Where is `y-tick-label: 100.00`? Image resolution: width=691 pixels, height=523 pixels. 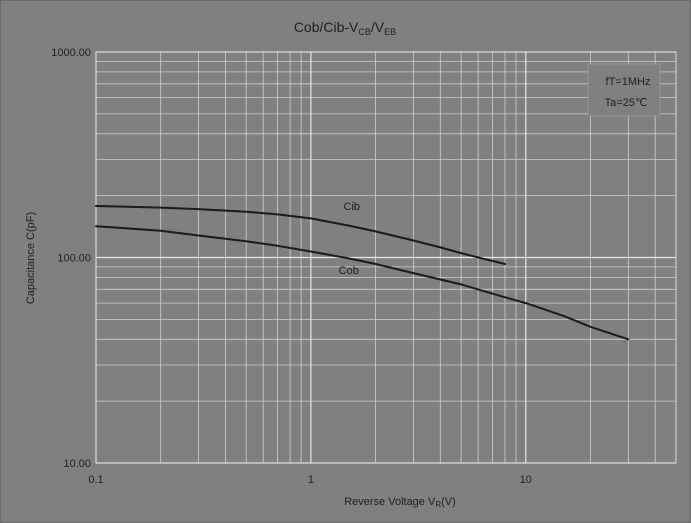
y-tick-label: 100.00 is located at coordinates (74, 259).